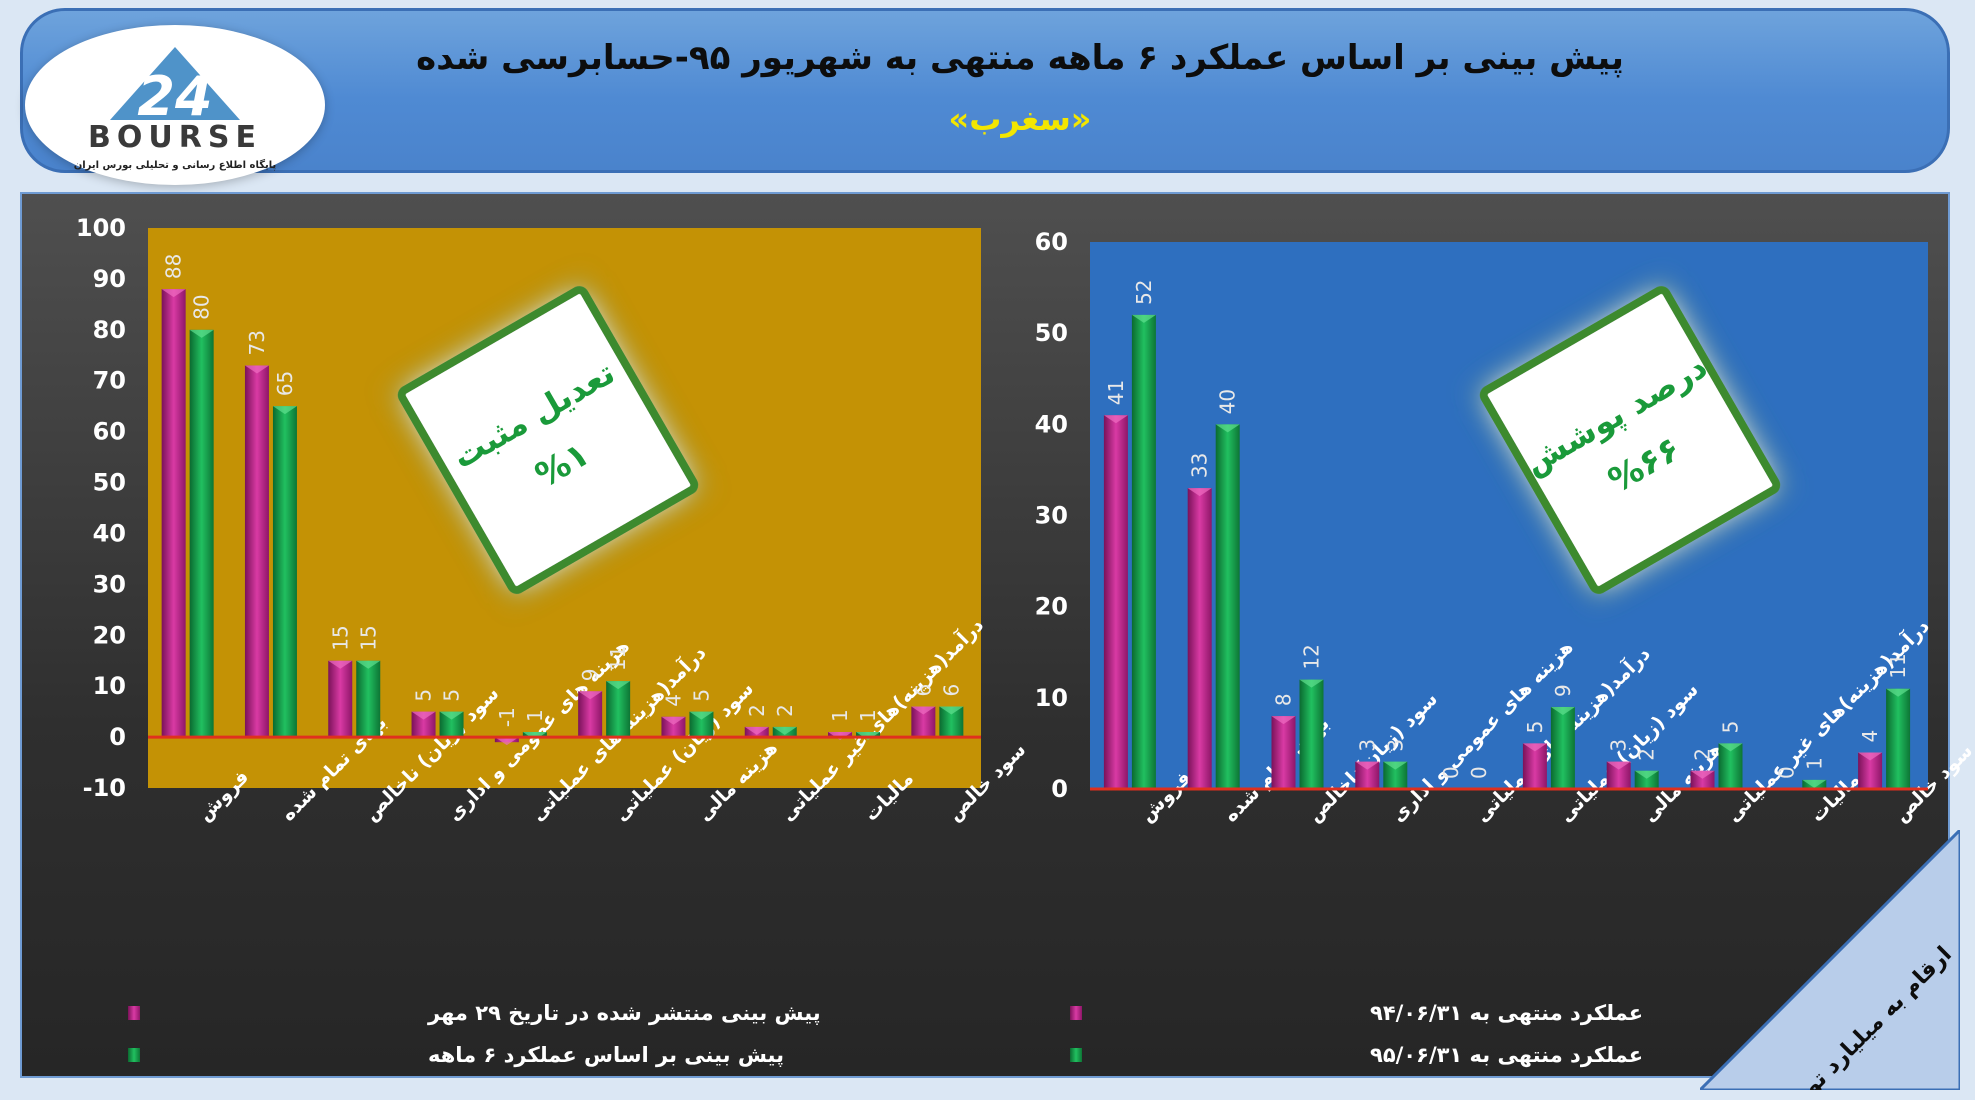 The image size is (1975, 1100). I want to click on y-tick-label: 40, so click(1051, 424).